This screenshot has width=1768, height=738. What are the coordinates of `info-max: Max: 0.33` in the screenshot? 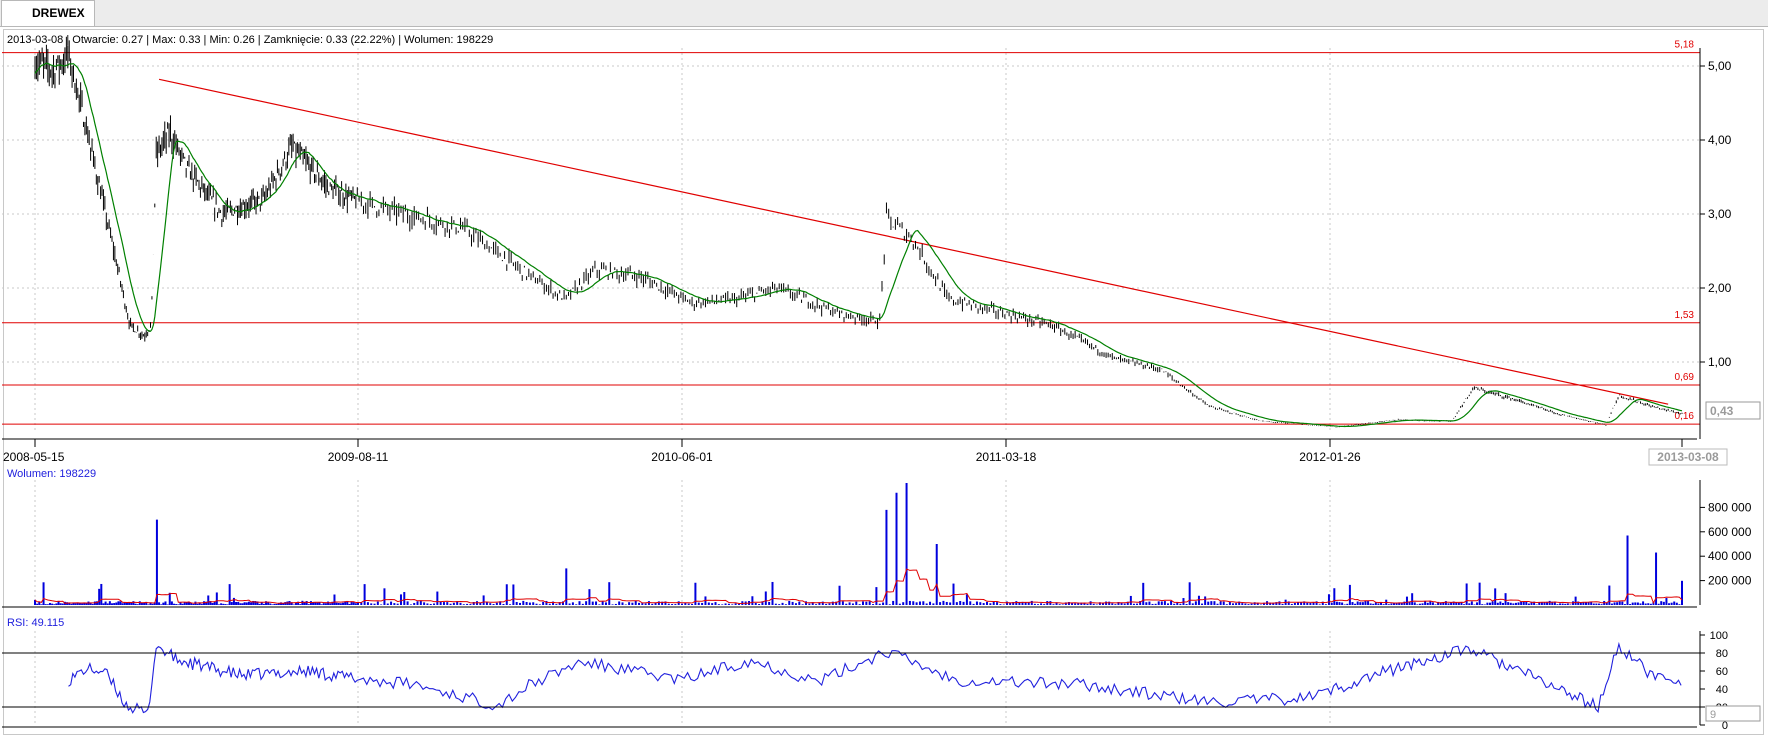 It's located at (176, 40).